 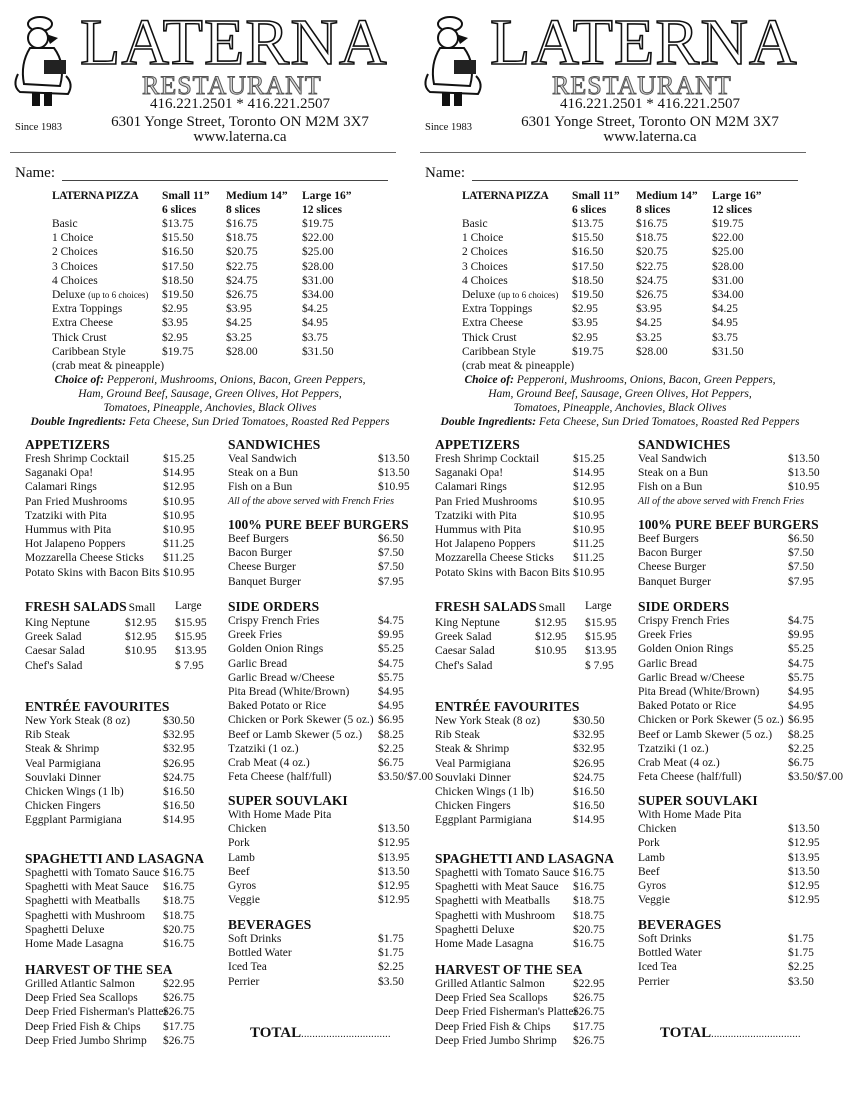 I want to click on menu-item: Fresh Shrimp Cocktail $15.25, so click(x=110, y=459).